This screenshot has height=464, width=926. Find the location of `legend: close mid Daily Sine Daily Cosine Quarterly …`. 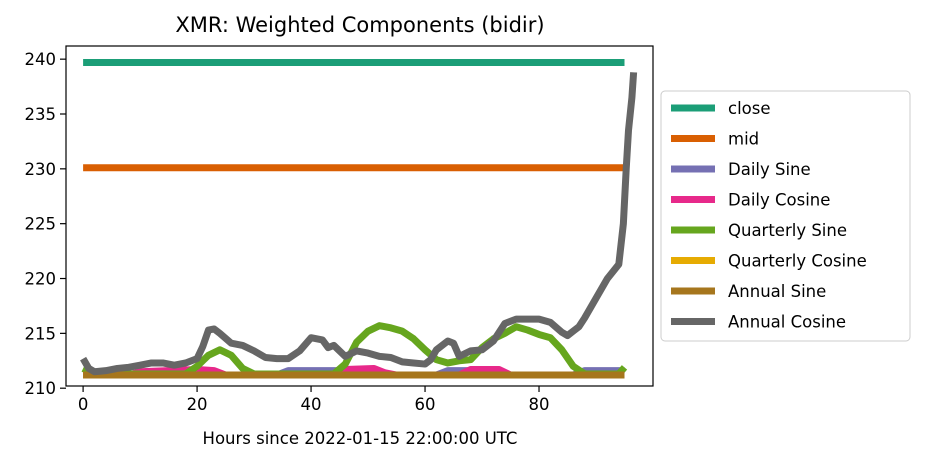

legend: close mid Daily Sine Daily Cosine Quarterly … is located at coordinates (785, 216).